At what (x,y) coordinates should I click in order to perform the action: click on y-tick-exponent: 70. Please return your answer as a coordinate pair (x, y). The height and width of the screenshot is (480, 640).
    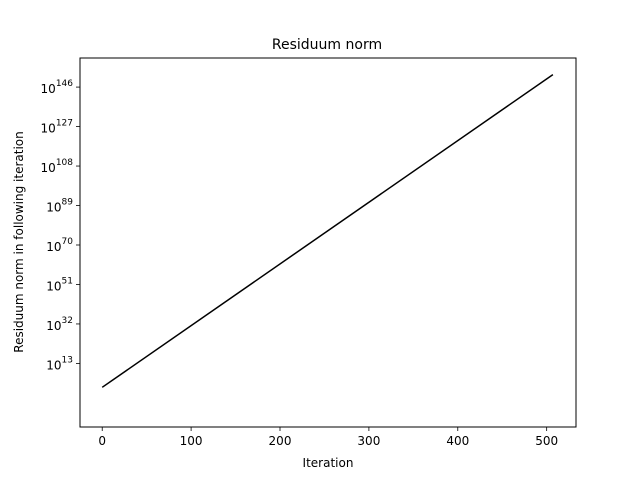
    Looking at the image, I should click on (68, 242).